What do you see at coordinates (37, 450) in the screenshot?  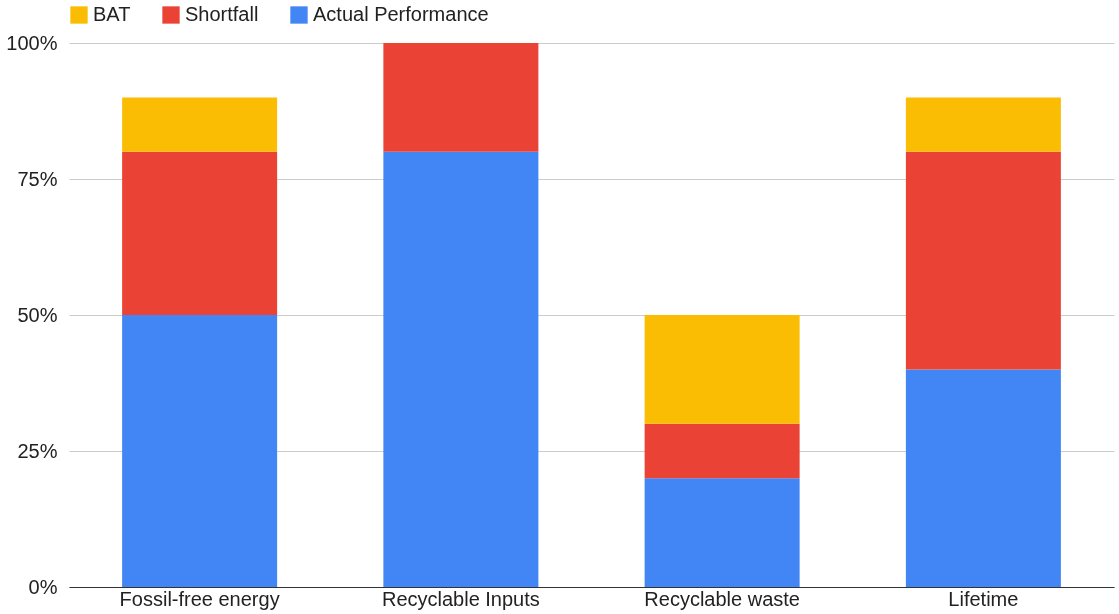 I see `y-tick-label: 25%` at bounding box center [37, 450].